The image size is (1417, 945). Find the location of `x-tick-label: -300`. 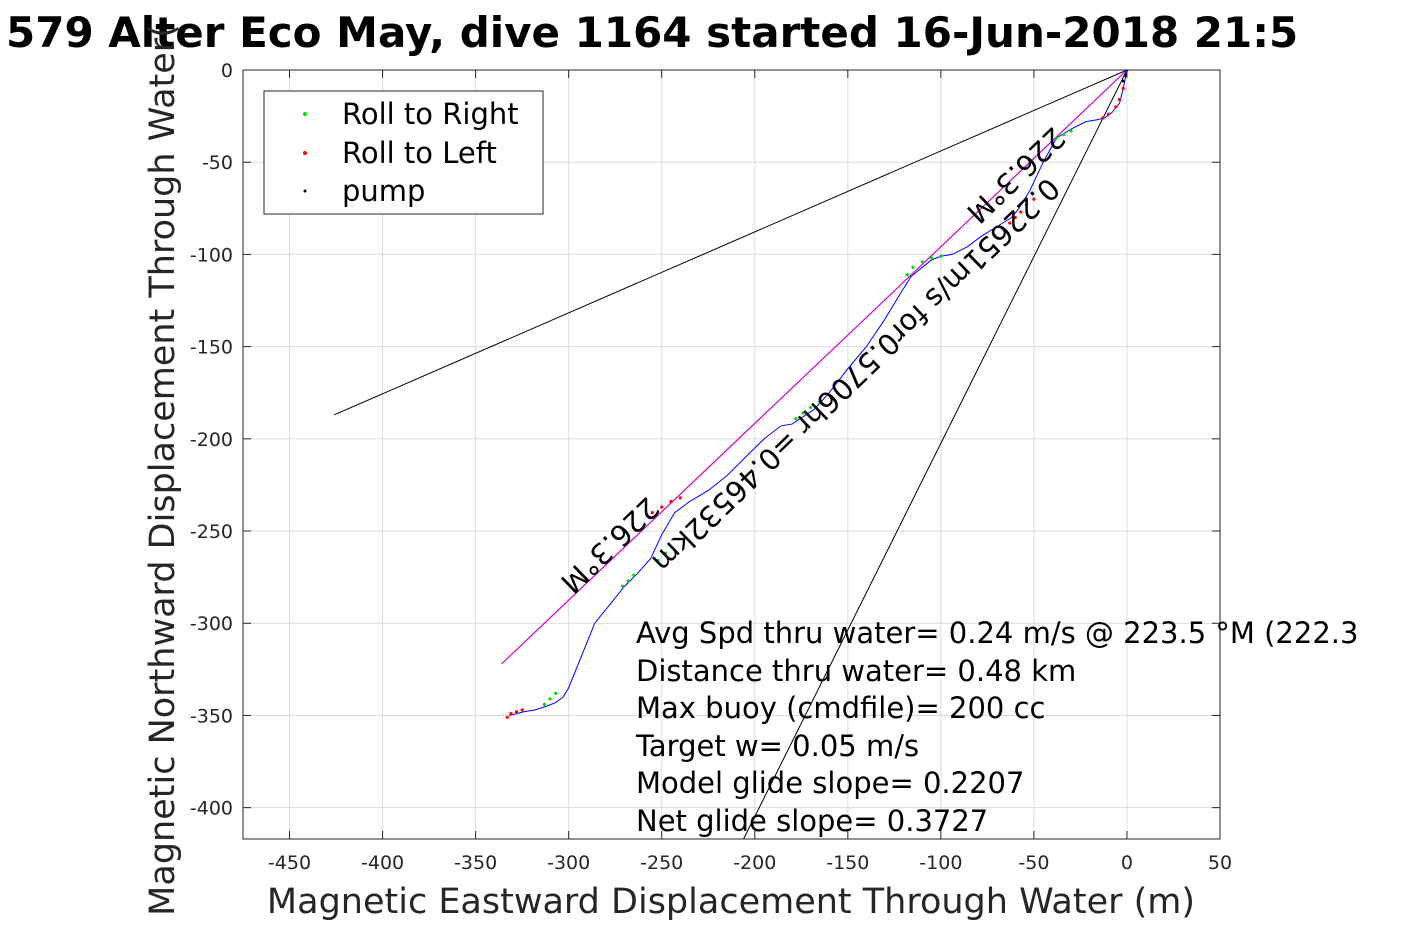

x-tick-label: -300 is located at coordinates (568, 863).